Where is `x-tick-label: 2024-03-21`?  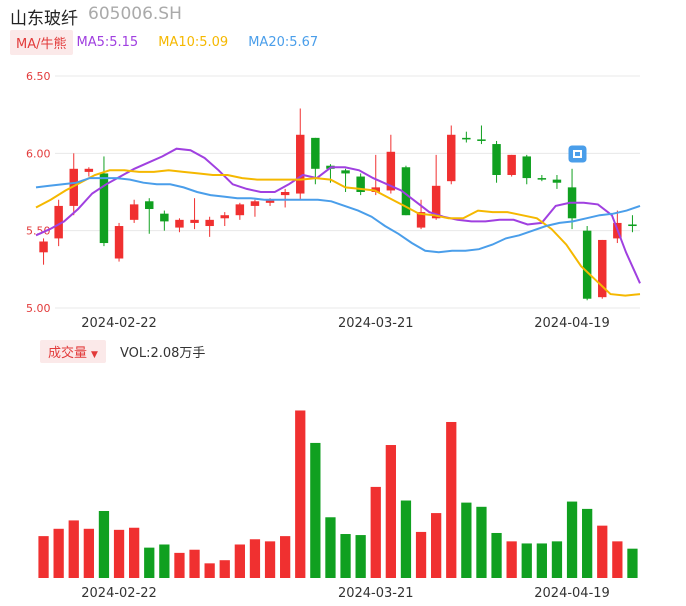 x-tick-label: 2024-03-21 is located at coordinates (376, 323).